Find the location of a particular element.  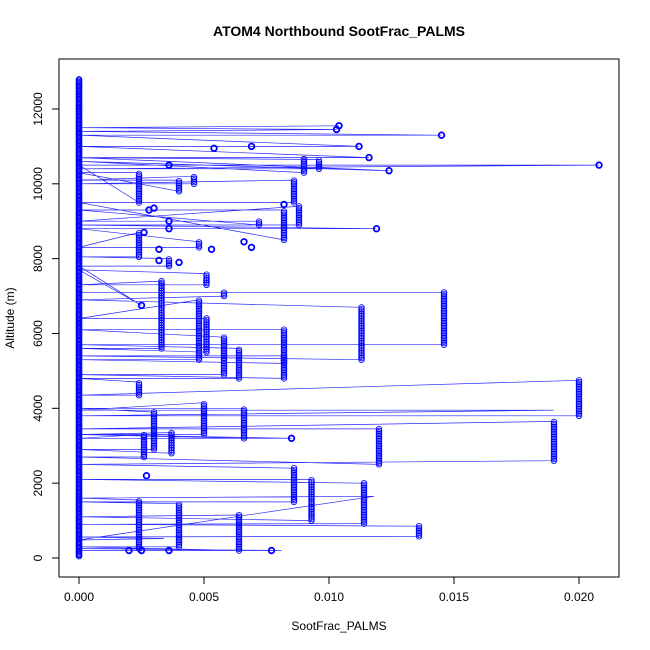

x-tick-label: 0.015 is located at coordinates (454, 597).